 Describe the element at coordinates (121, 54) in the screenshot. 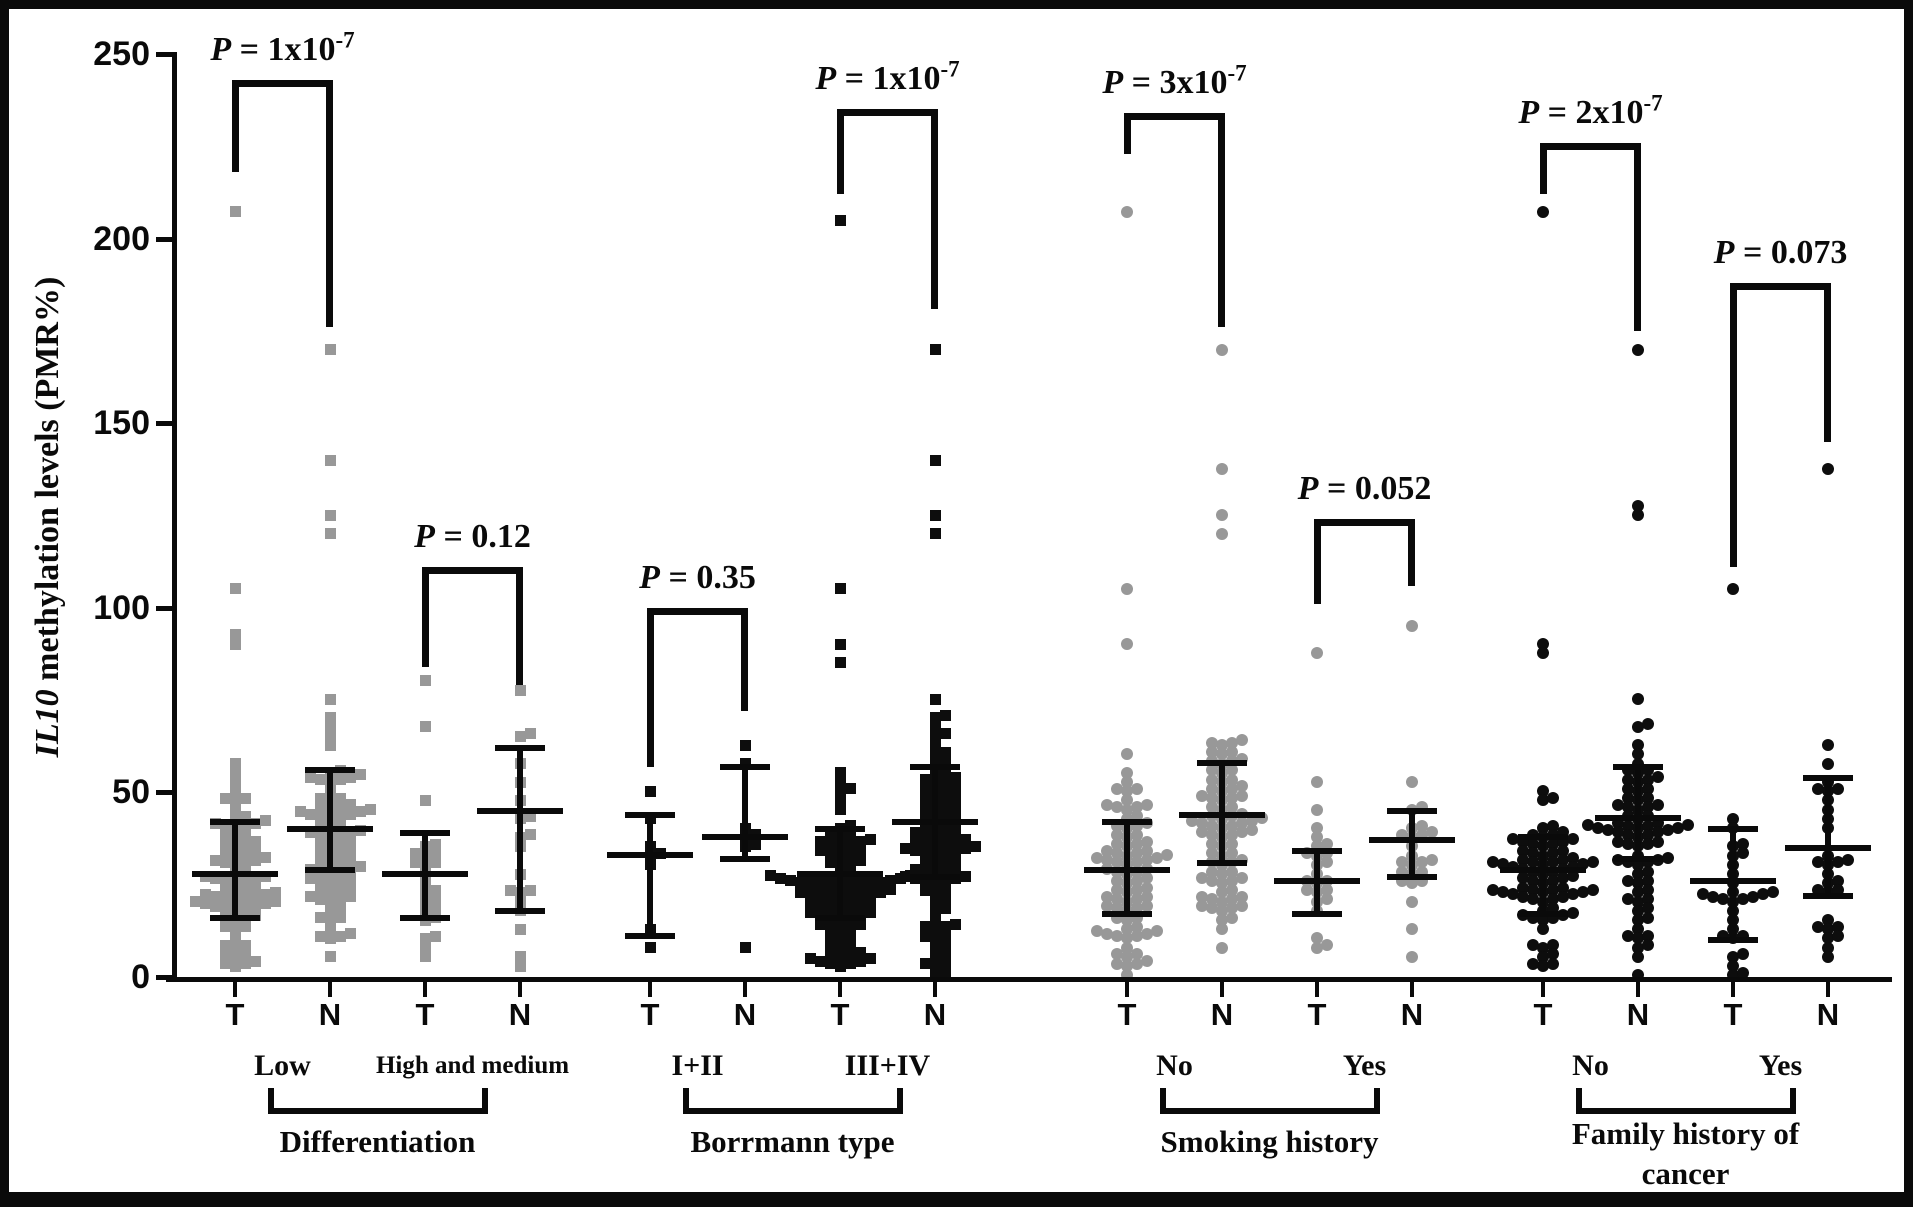

I see `y-tick-label: 250` at that location.